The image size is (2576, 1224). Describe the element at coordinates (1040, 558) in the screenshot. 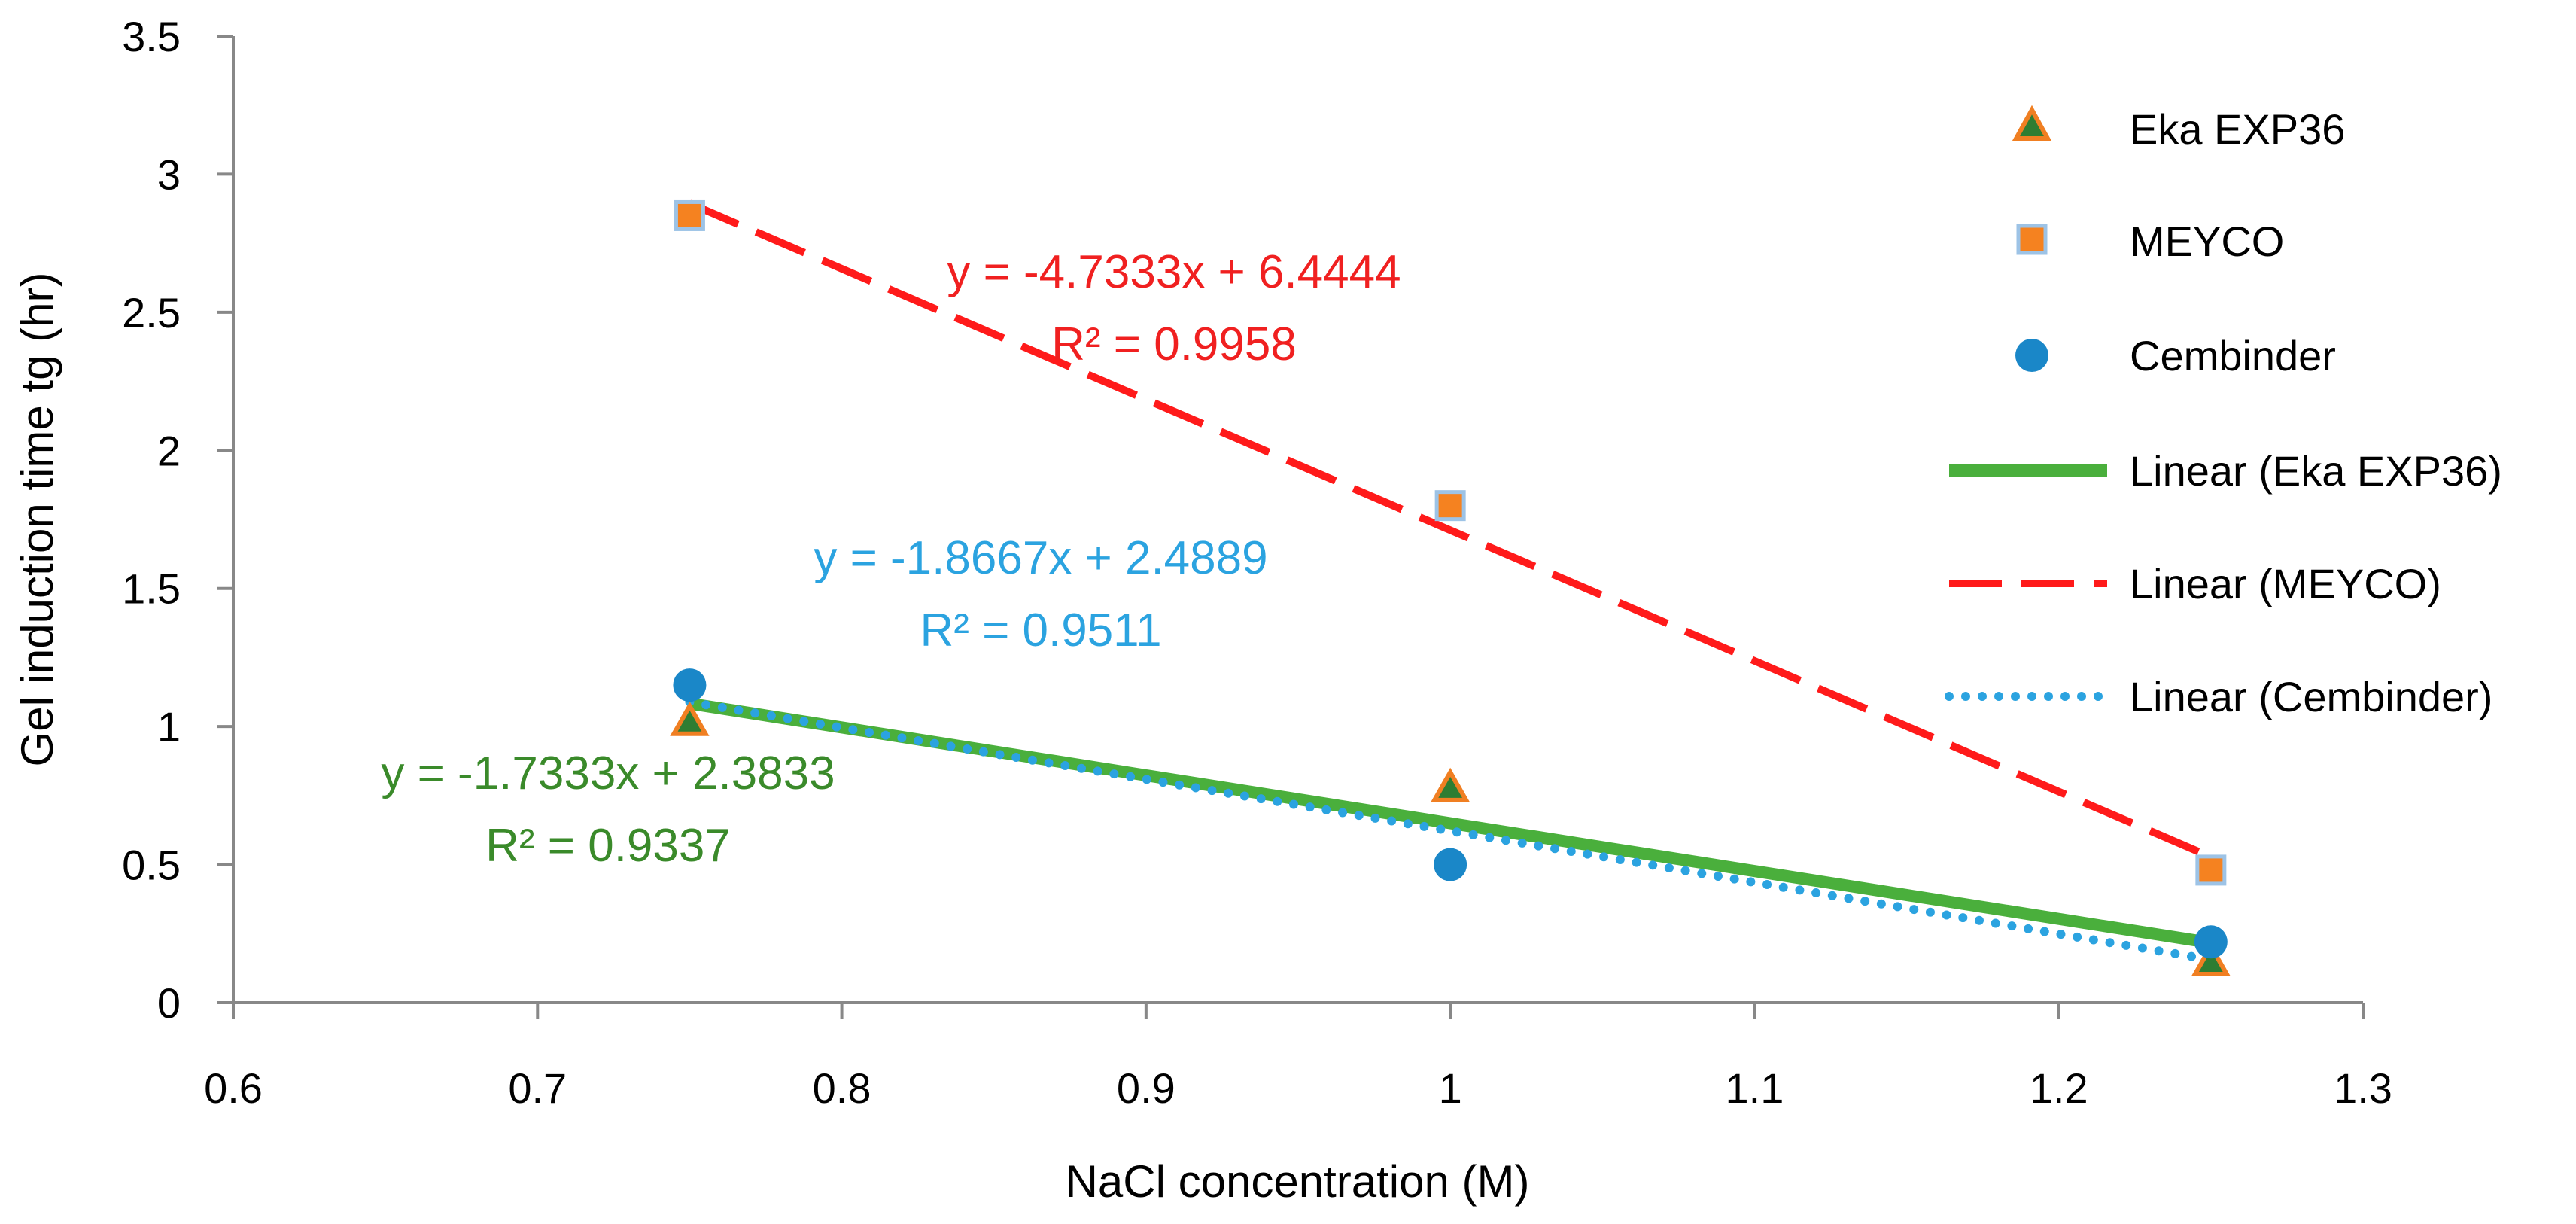

I see `cembinder-equation: y = -1.8667x + 2.4889` at that location.